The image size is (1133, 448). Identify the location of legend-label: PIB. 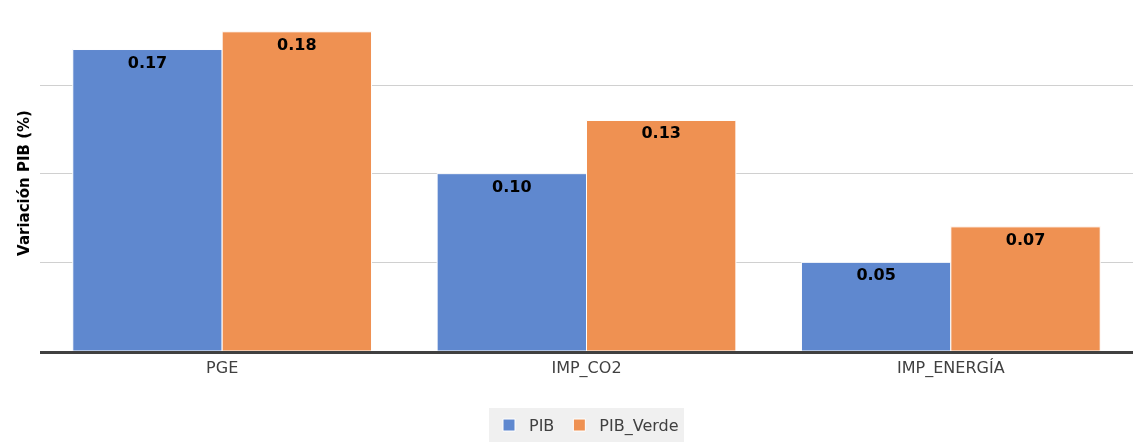
(542, 426).